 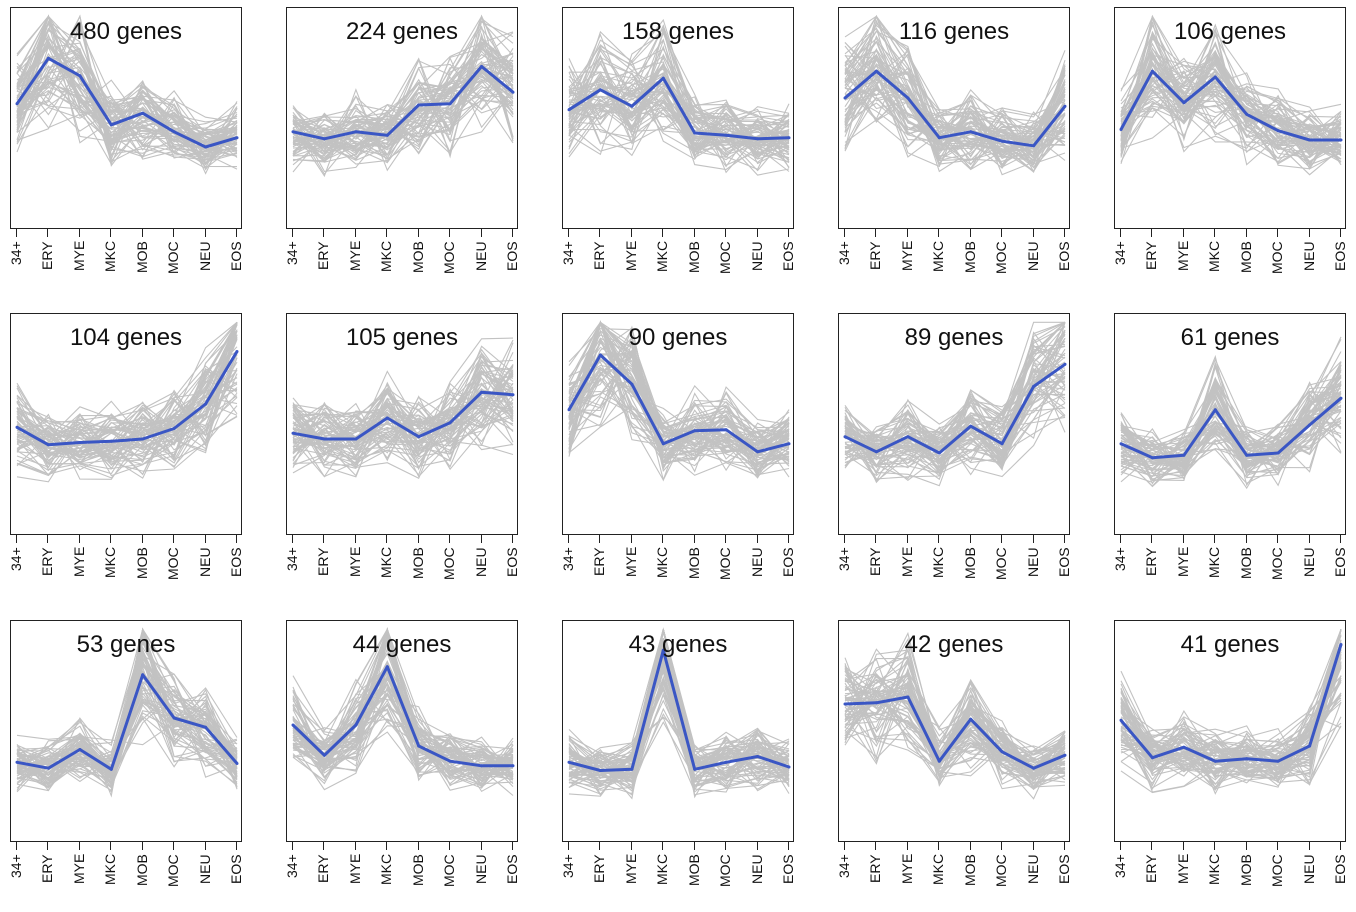 What do you see at coordinates (480, 869) in the screenshot?
I see `x-tick-label: NEU` at bounding box center [480, 869].